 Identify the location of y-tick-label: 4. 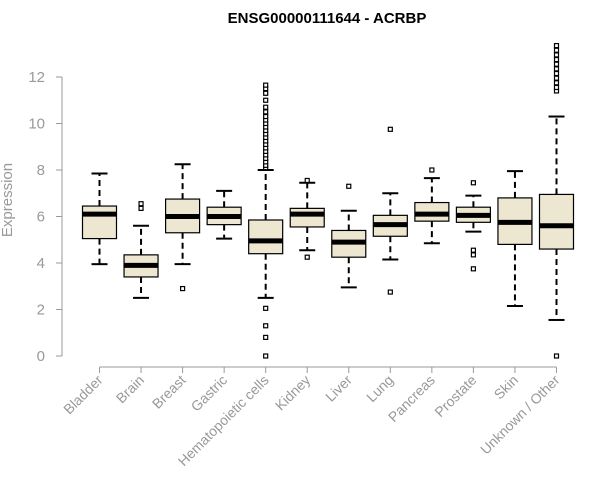
(41, 263).